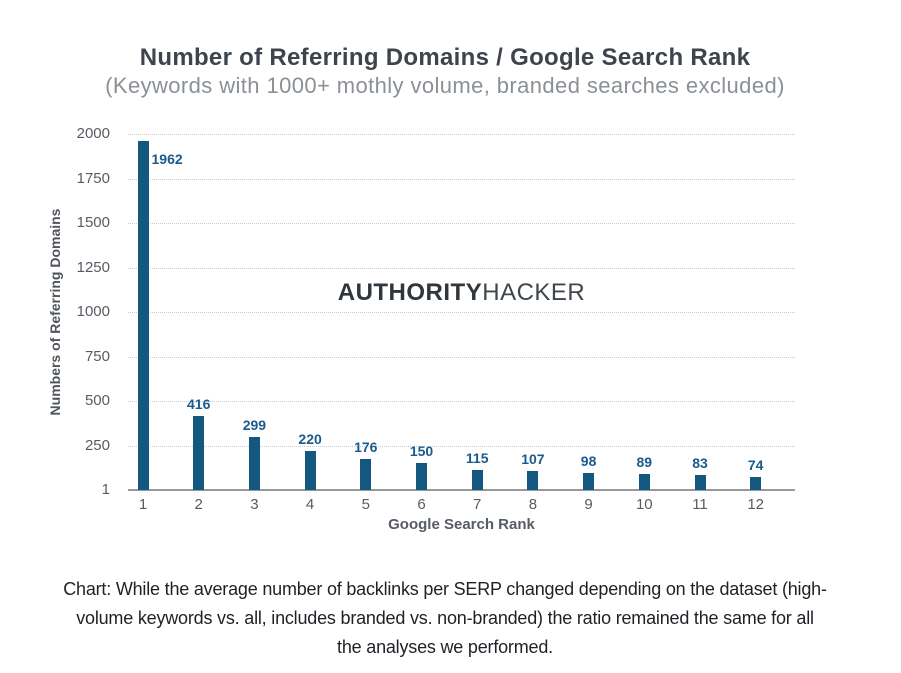  What do you see at coordinates (477, 504) in the screenshot?
I see `x-tick-label: 7` at bounding box center [477, 504].